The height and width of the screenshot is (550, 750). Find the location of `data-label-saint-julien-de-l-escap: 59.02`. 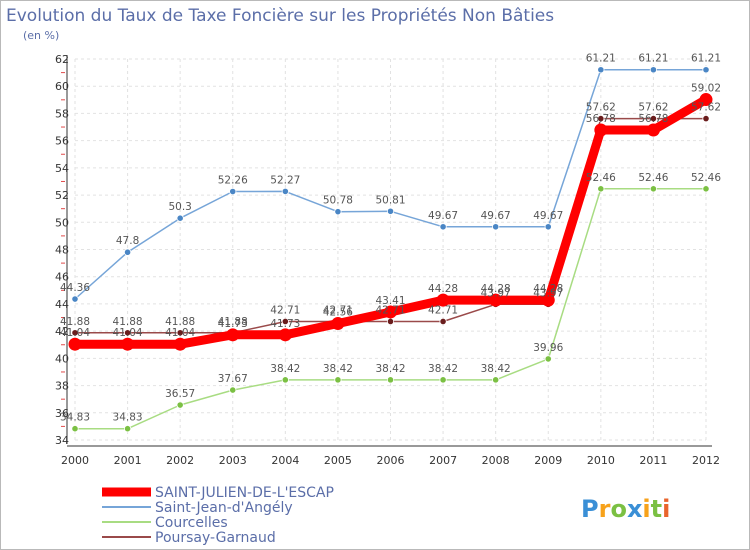

data-label-saint-julien-de-l-escap: 59.02 is located at coordinates (706, 89).